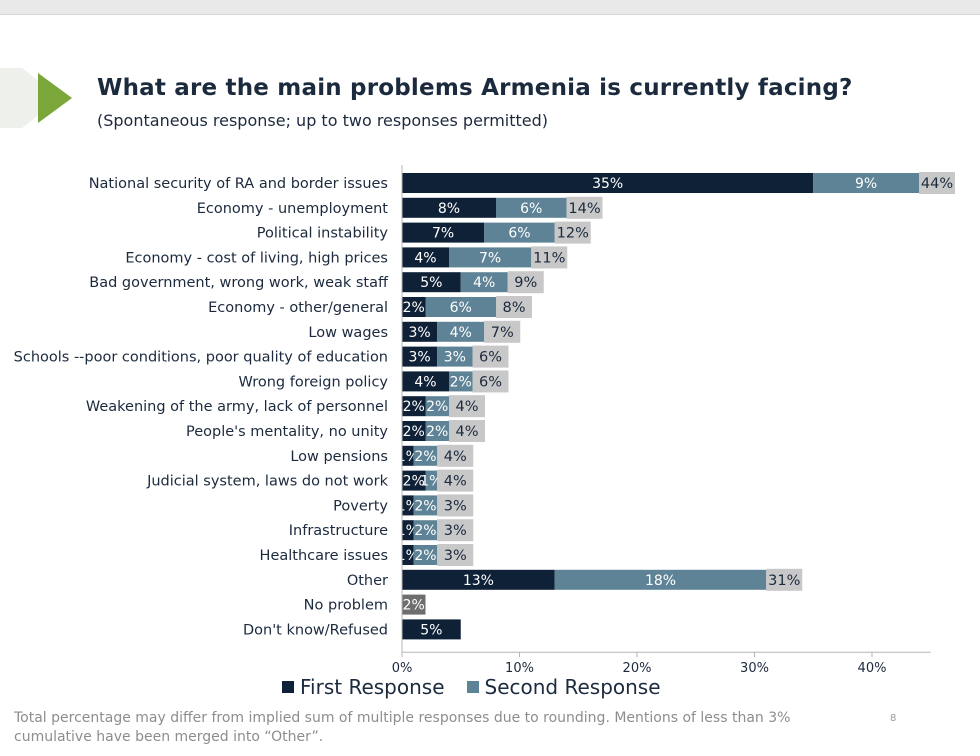  I want to click on data-label-second: 1%, so click(431, 482).